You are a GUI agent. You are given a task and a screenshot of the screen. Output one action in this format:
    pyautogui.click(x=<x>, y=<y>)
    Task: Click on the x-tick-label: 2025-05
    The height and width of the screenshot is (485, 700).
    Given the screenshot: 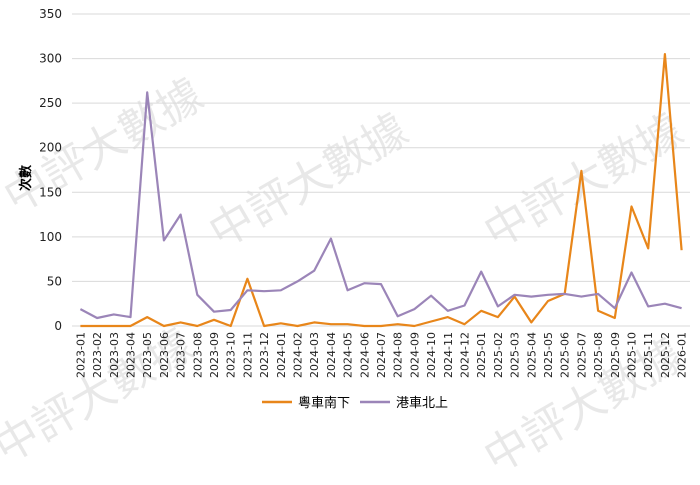 What is the action you would take?
    pyautogui.click(x=548, y=355)
    